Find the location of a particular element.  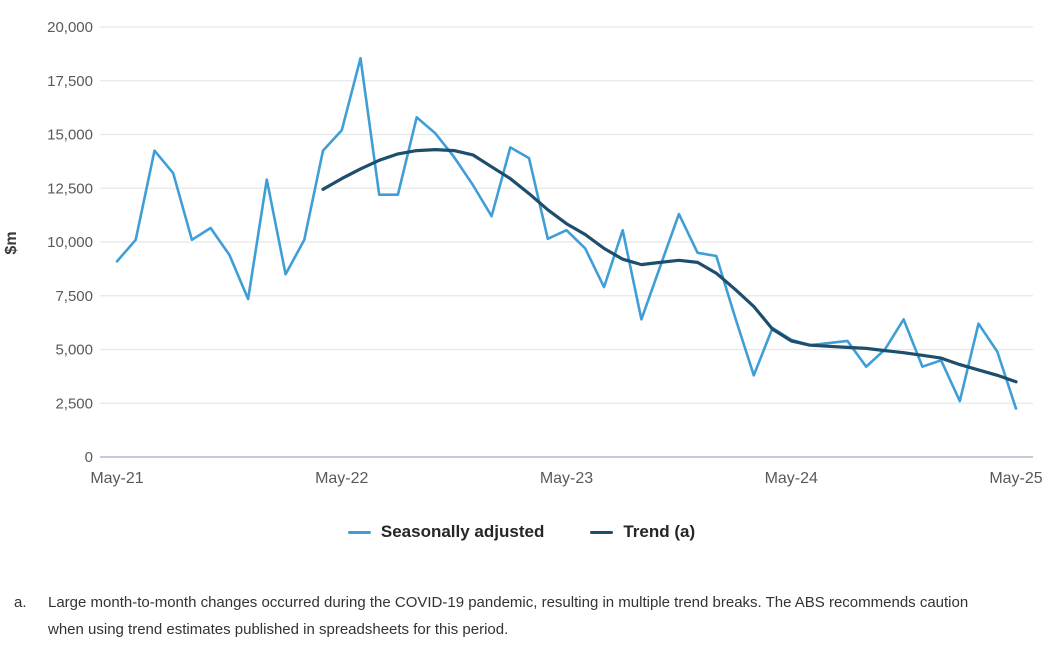

legend-item-trend: Trend (a) is located at coordinates (642, 532).